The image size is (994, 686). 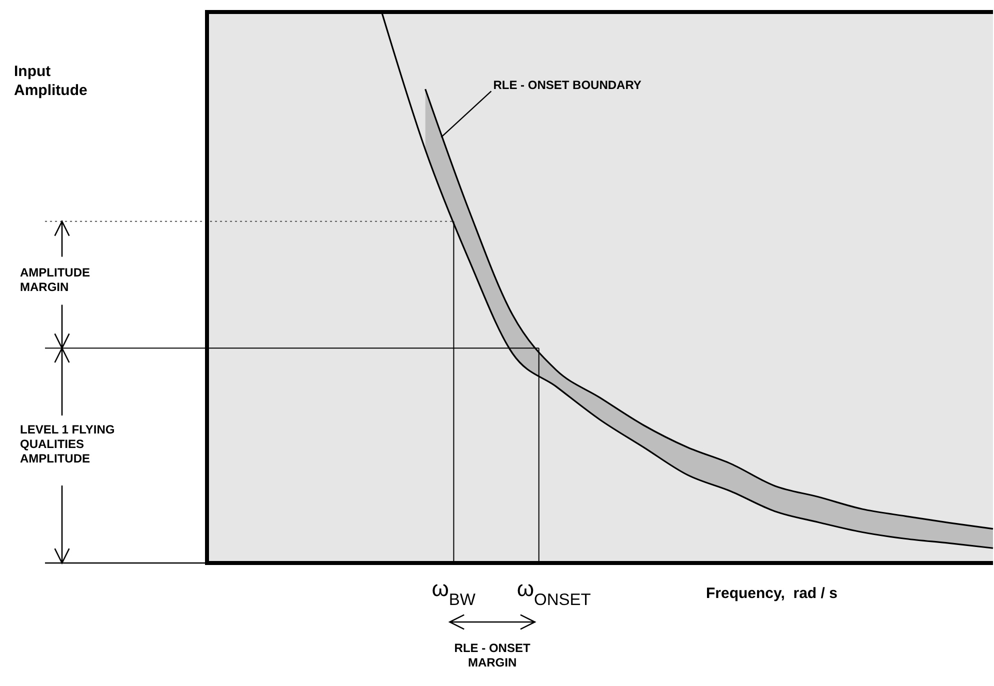 I want to click on text: LEVEL 1 FLYING QUALITIES AMPLITUDE, so click(x=67, y=444).